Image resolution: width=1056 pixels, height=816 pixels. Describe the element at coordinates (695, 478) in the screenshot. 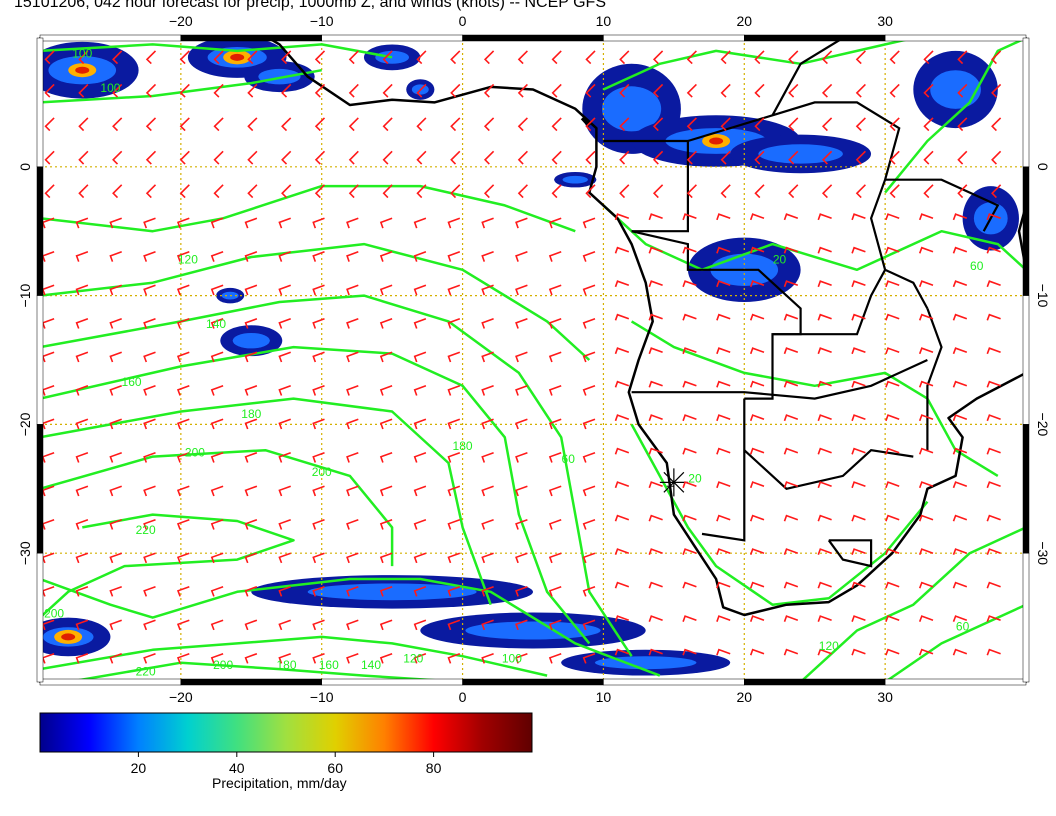

I see `contour-label: 20` at that location.